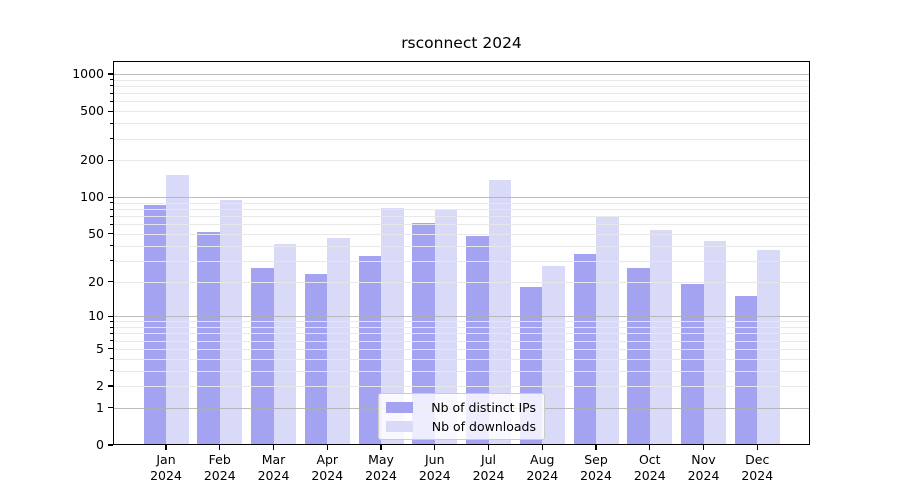 This screenshot has height=500, width=900. What do you see at coordinates (607, 330) in the screenshot?
I see `bar-downloads-sep` at bounding box center [607, 330].